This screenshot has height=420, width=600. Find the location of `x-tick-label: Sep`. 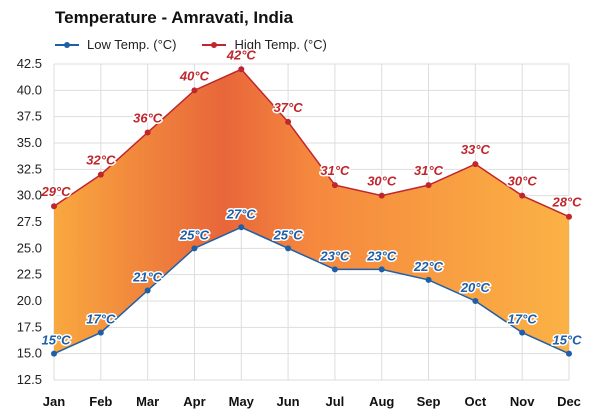

x-tick-label: Sep is located at coordinates (429, 401).